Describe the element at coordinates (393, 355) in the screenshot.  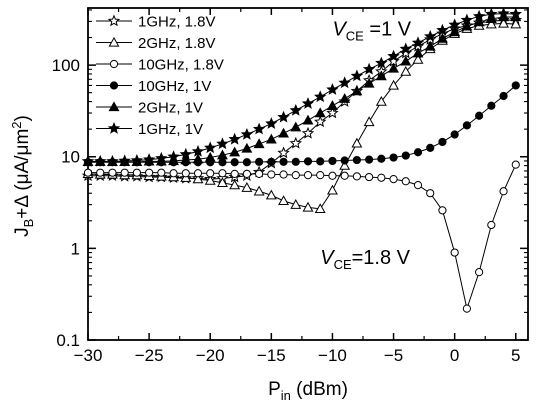
I see `x-tick-label: −5` at that location.